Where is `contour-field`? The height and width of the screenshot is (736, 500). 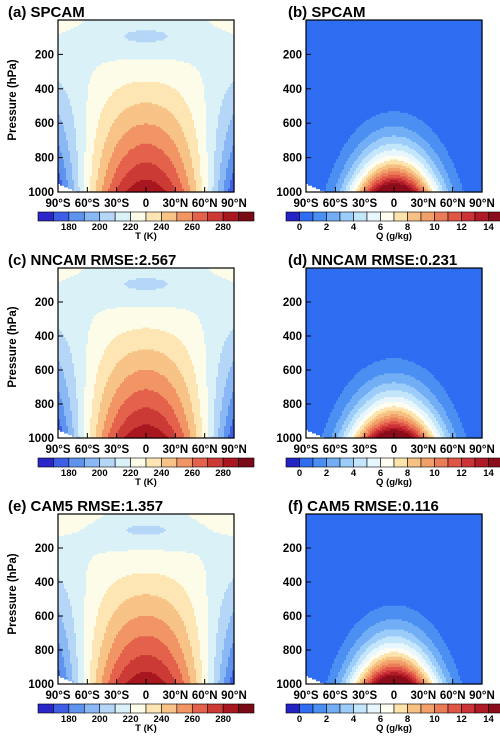 contour-field is located at coordinates (146, 106).